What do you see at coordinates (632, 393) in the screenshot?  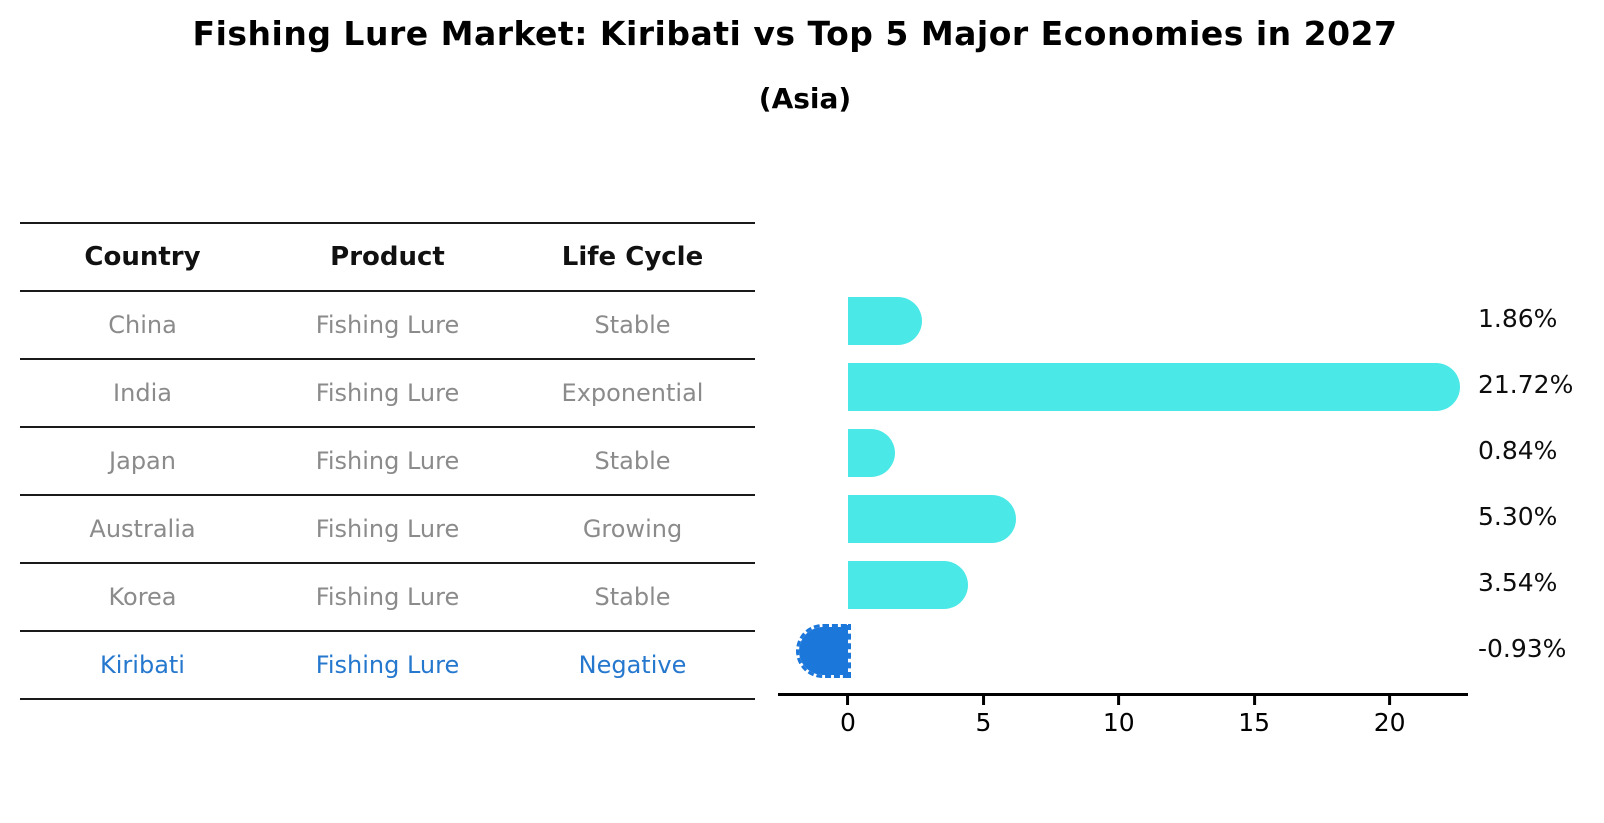 I see `cell-life-cycle: Exponential` at bounding box center [632, 393].